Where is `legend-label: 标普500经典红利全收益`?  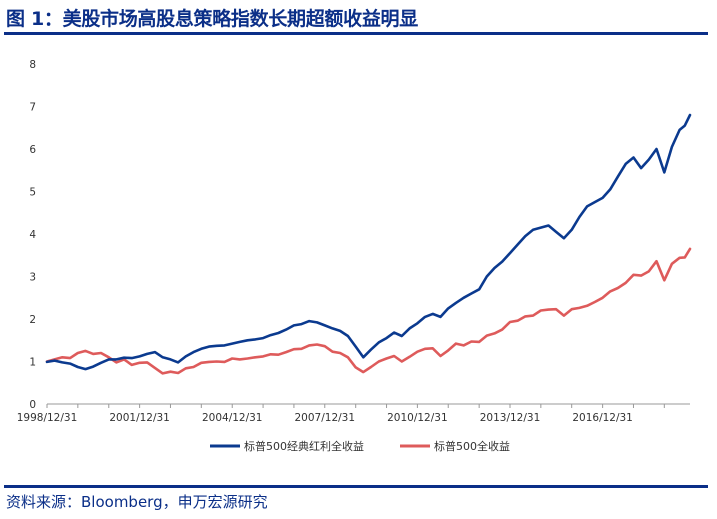 legend-label: 标普500经典红利全收益 is located at coordinates (304, 446).